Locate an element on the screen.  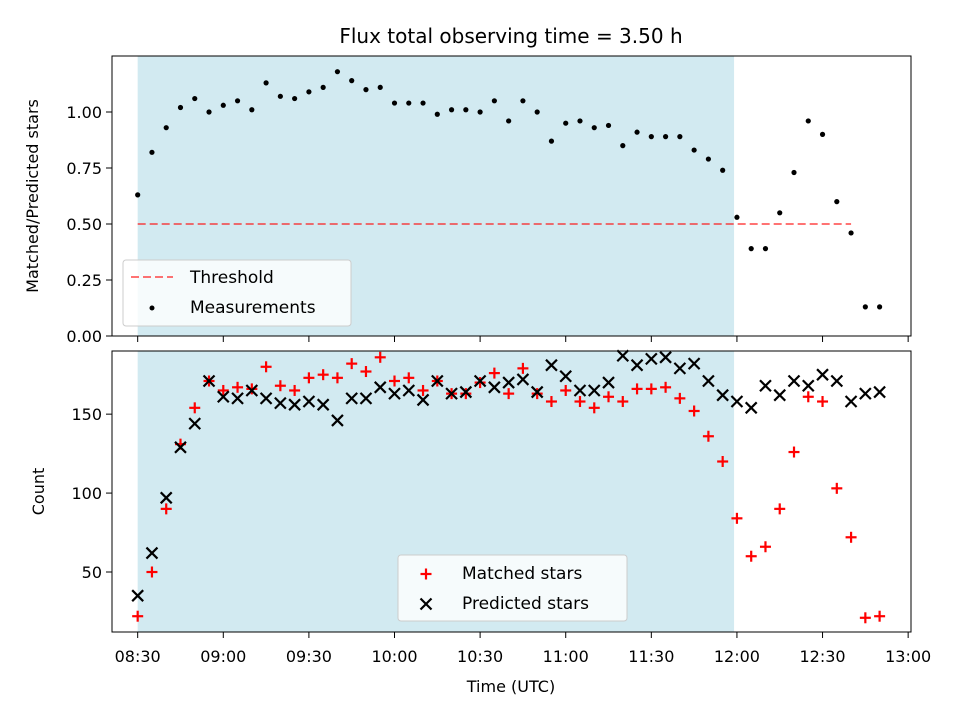
legend-matched-swatch is located at coordinates (426, 574).